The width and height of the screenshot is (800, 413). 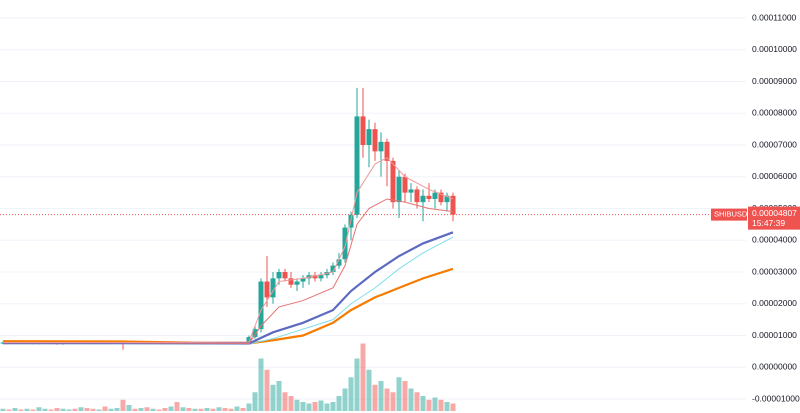 What do you see at coordinates (774, 303) in the screenshot?
I see `y-tick-label: 0.00002000` at bounding box center [774, 303].